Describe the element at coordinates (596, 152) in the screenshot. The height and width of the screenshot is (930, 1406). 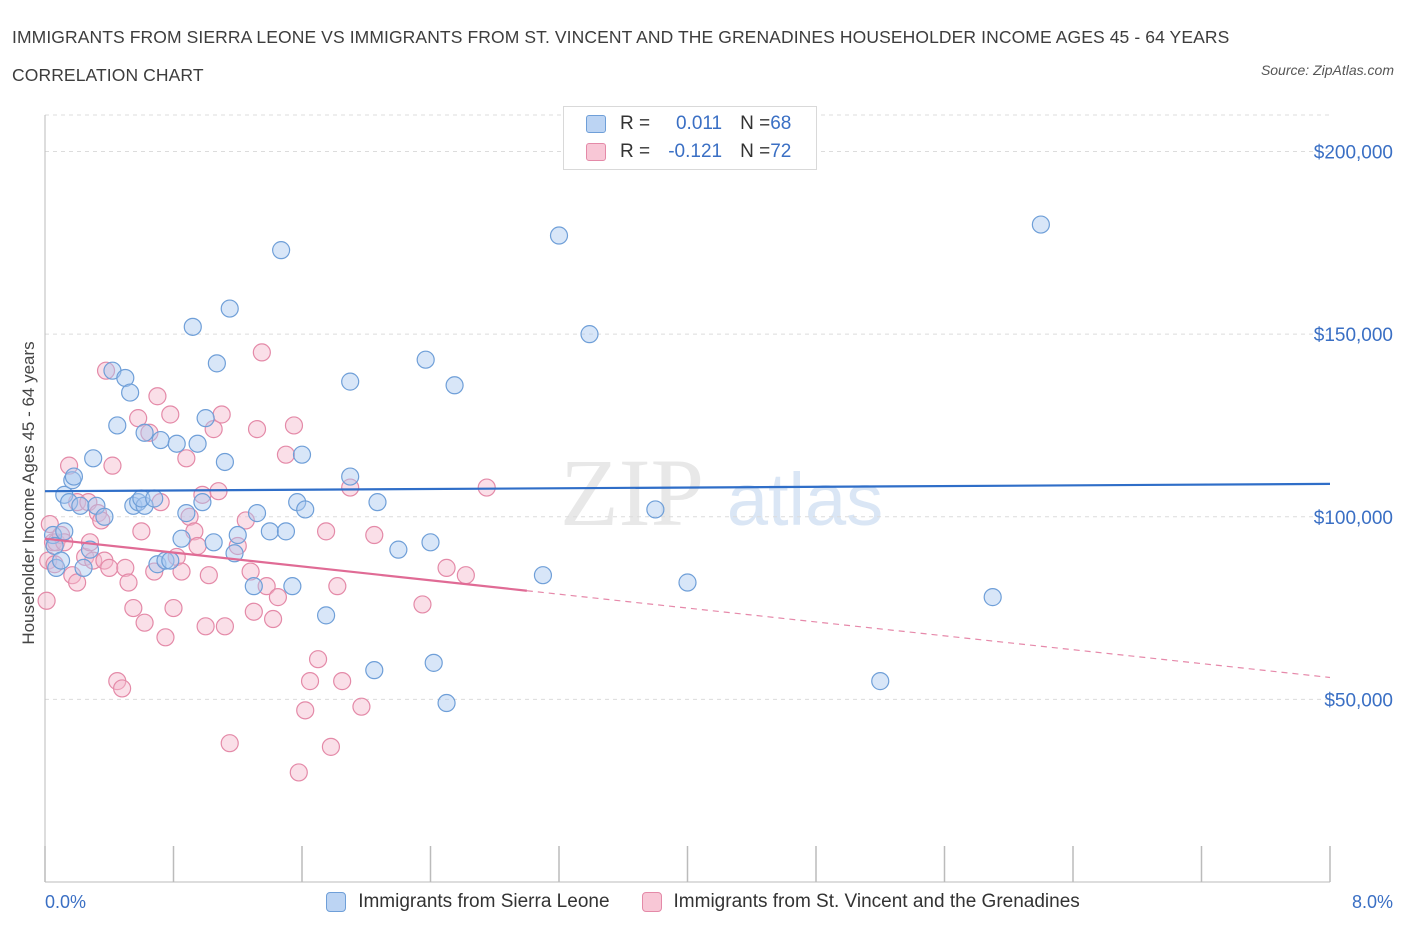
I see `pink-swatch` at that location.